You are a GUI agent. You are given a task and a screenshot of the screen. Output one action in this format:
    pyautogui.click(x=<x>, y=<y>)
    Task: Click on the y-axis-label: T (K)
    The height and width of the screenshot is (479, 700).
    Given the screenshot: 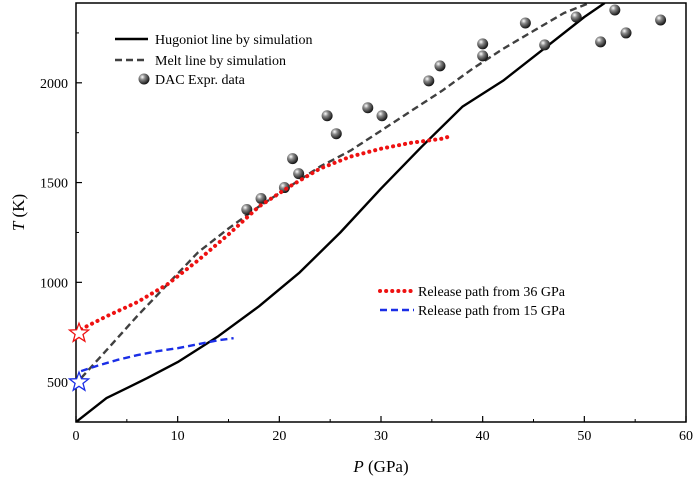 What is the action you would take?
    pyautogui.click(x=18, y=212)
    